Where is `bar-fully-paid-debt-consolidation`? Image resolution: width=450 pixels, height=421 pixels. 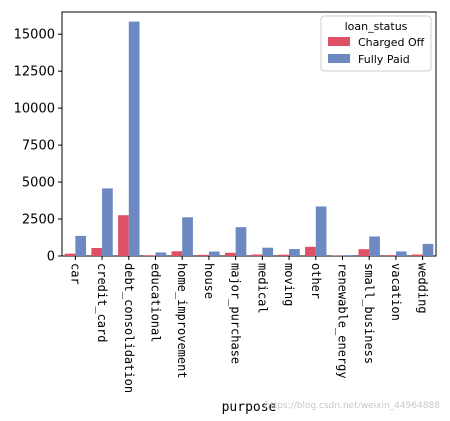 bar-fully-paid-debt-consolidation is located at coordinates (134, 138).